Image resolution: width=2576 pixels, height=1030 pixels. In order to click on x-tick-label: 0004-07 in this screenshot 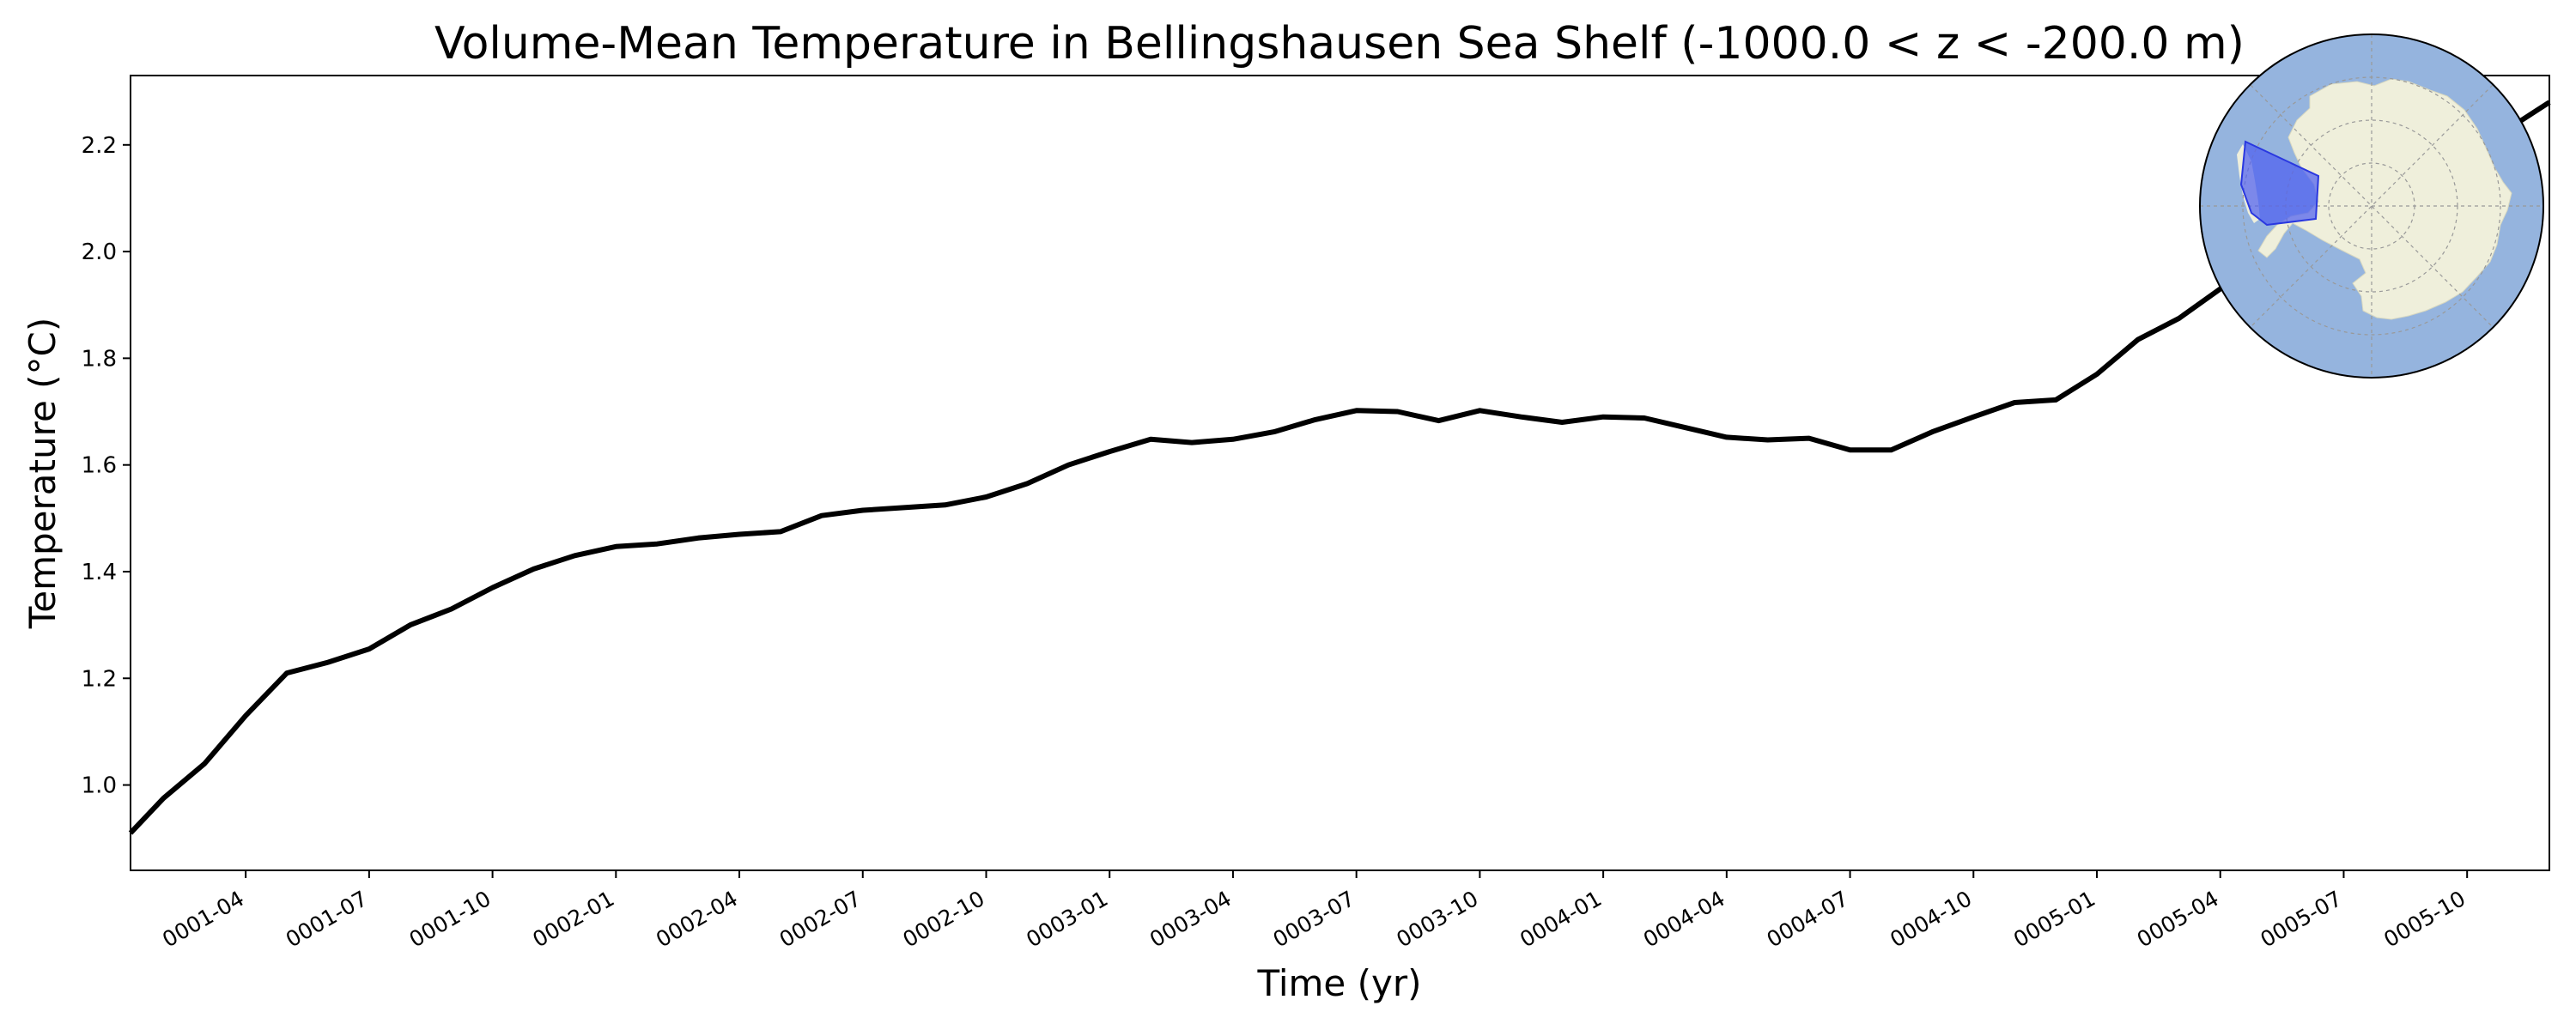, I will do `click(1808, 919)`.